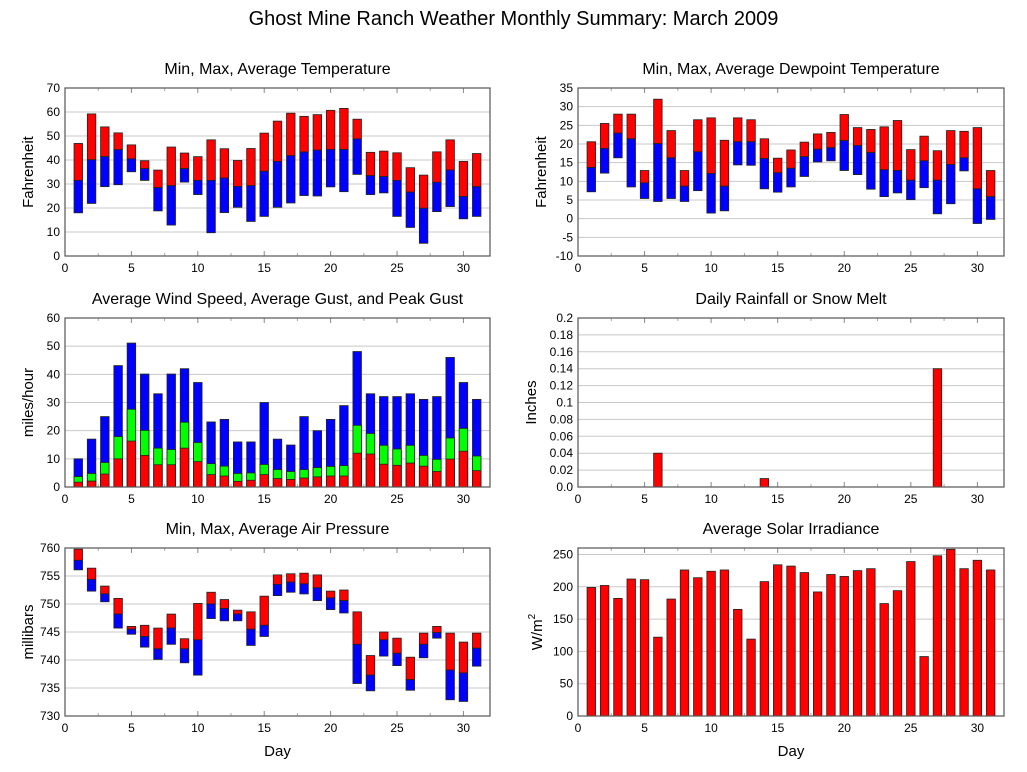 The image size is (1027, 772). What do you see at coordinates (562, 335) in the screenshot?
I see `y-tick-label: 0.18` at bounding box center [562, 335].